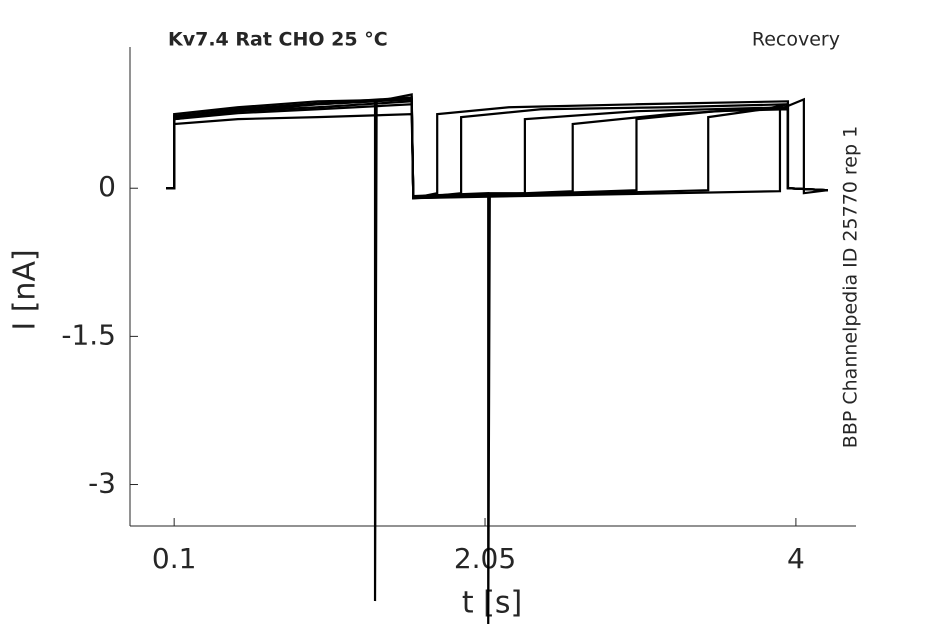 This screenshot has width=945, height=624. I want to click on y-tick-label: -1.5, so click(88, 334).